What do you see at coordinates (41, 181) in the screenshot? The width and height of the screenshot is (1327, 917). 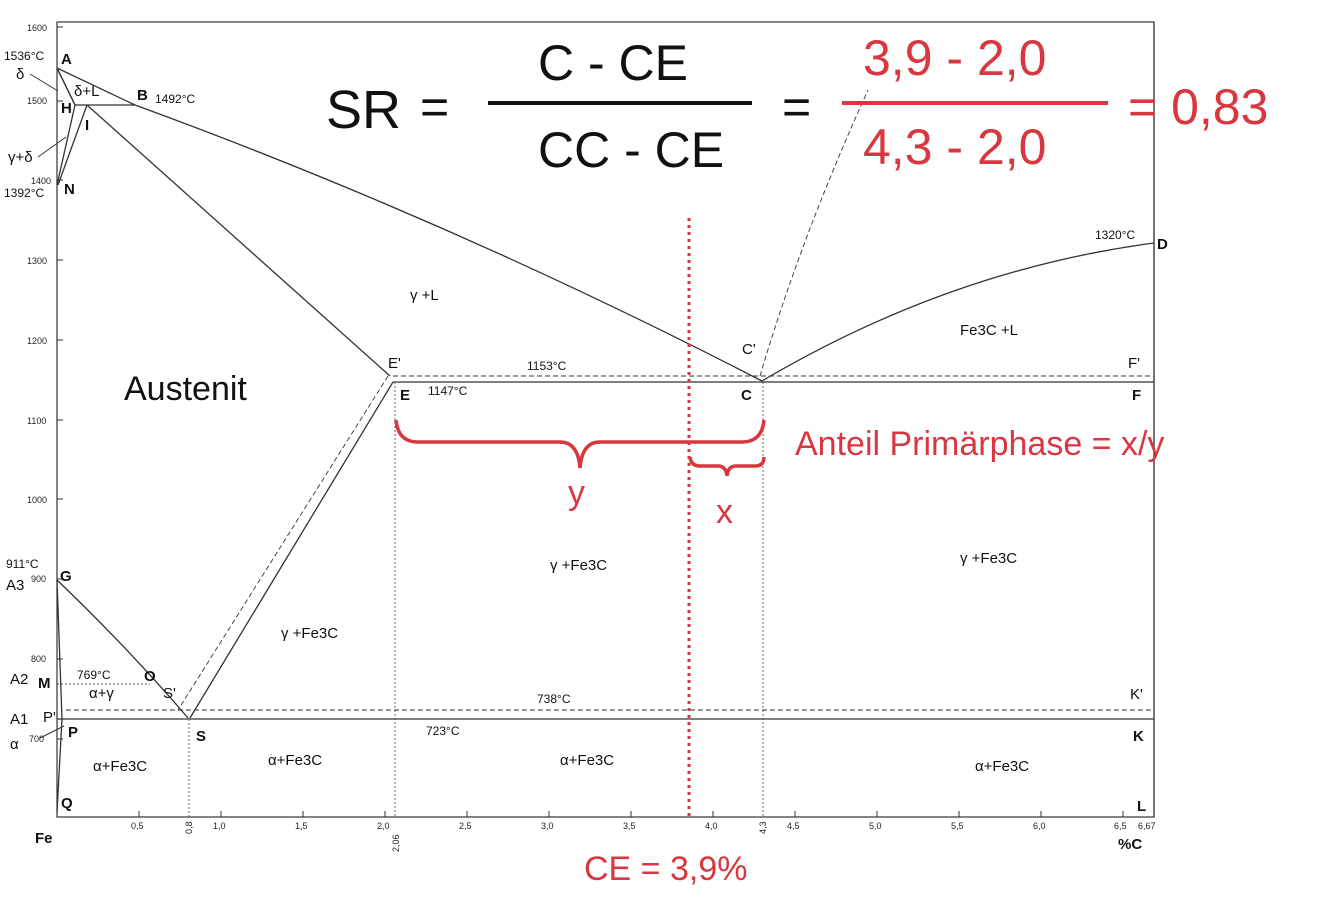 I see `y-tick-1400: 1400` at bounding box center [41, 181].